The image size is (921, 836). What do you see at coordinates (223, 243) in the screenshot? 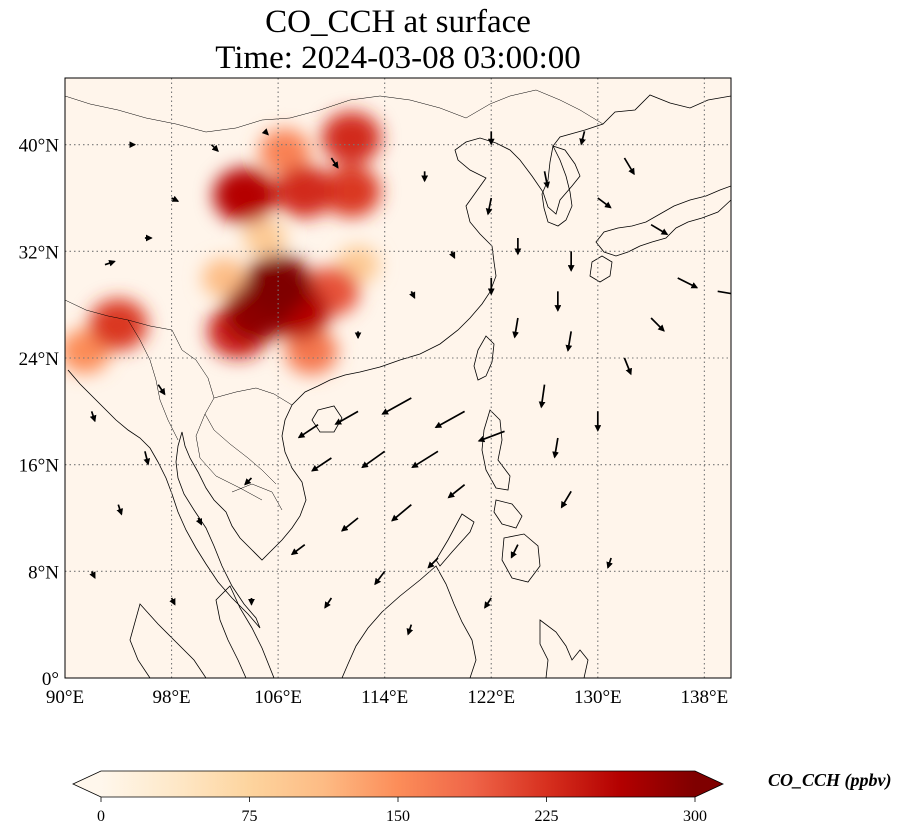
I see `concentration-field` at bounding box center [223, 243].